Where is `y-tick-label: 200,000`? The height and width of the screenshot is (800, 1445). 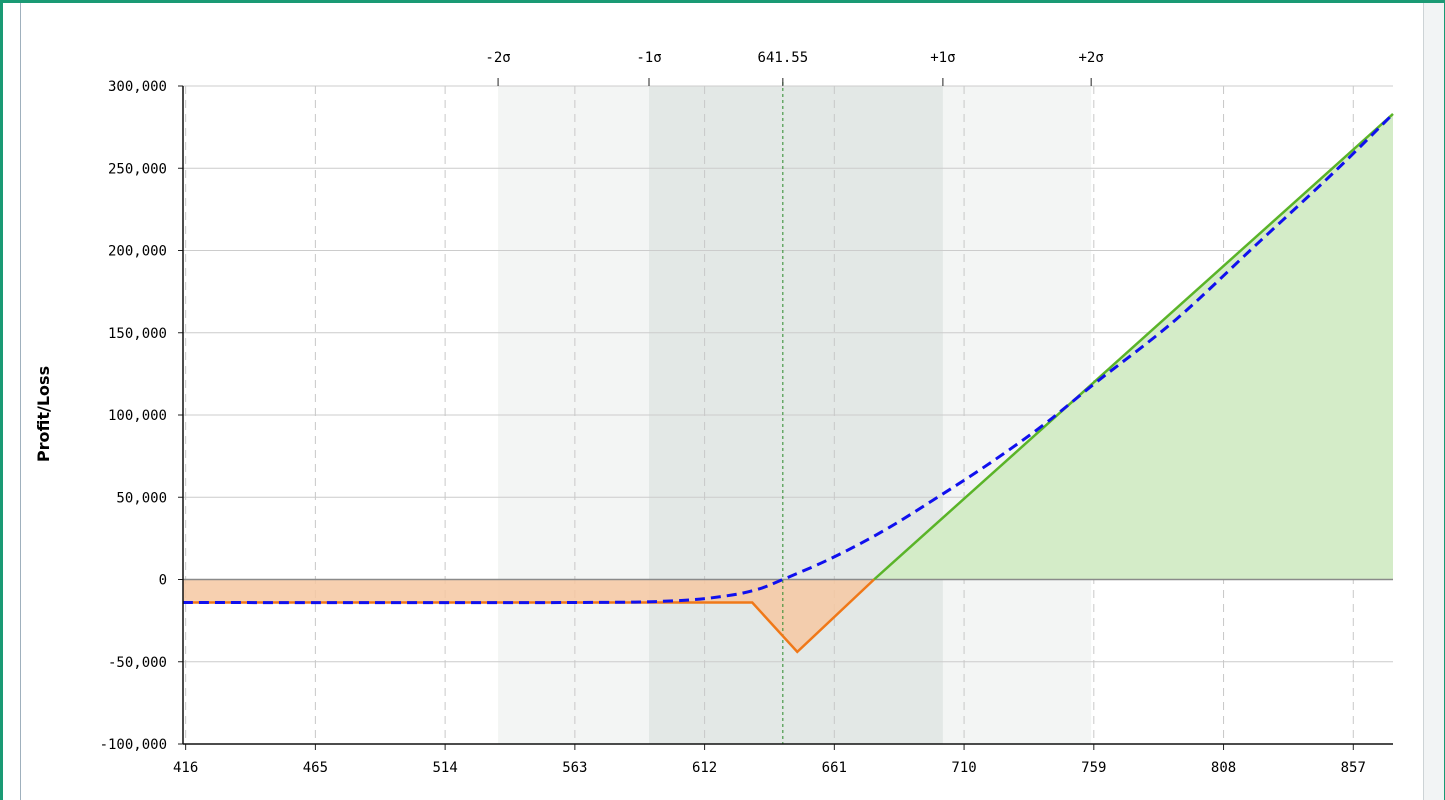
y-tick-label: 200,000 is located at coordinates (137, 252).